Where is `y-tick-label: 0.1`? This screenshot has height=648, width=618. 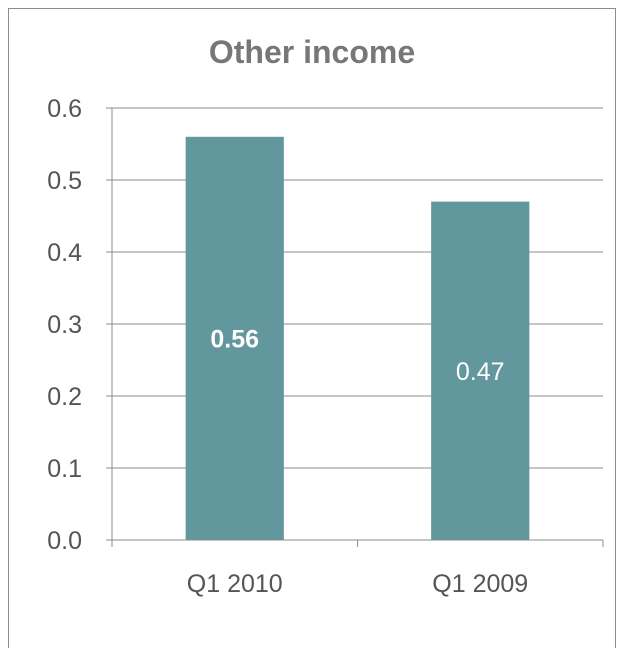 y-tick-label: 0.1 is located at coordinates (64, 469).